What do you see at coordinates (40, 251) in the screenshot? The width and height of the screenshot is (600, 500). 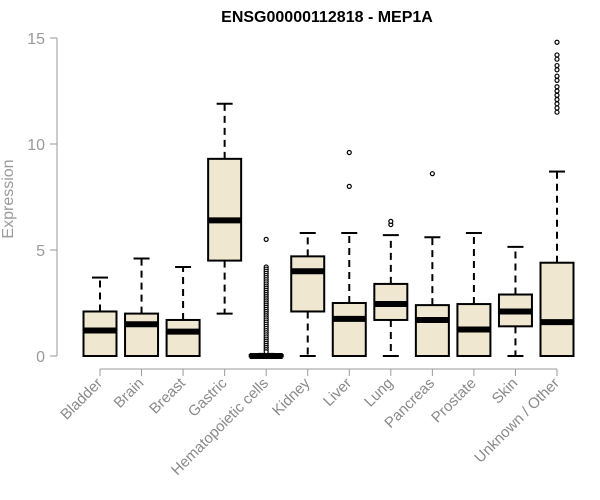 I see `y-tick-label: 5` at bounding box center [40, 251].